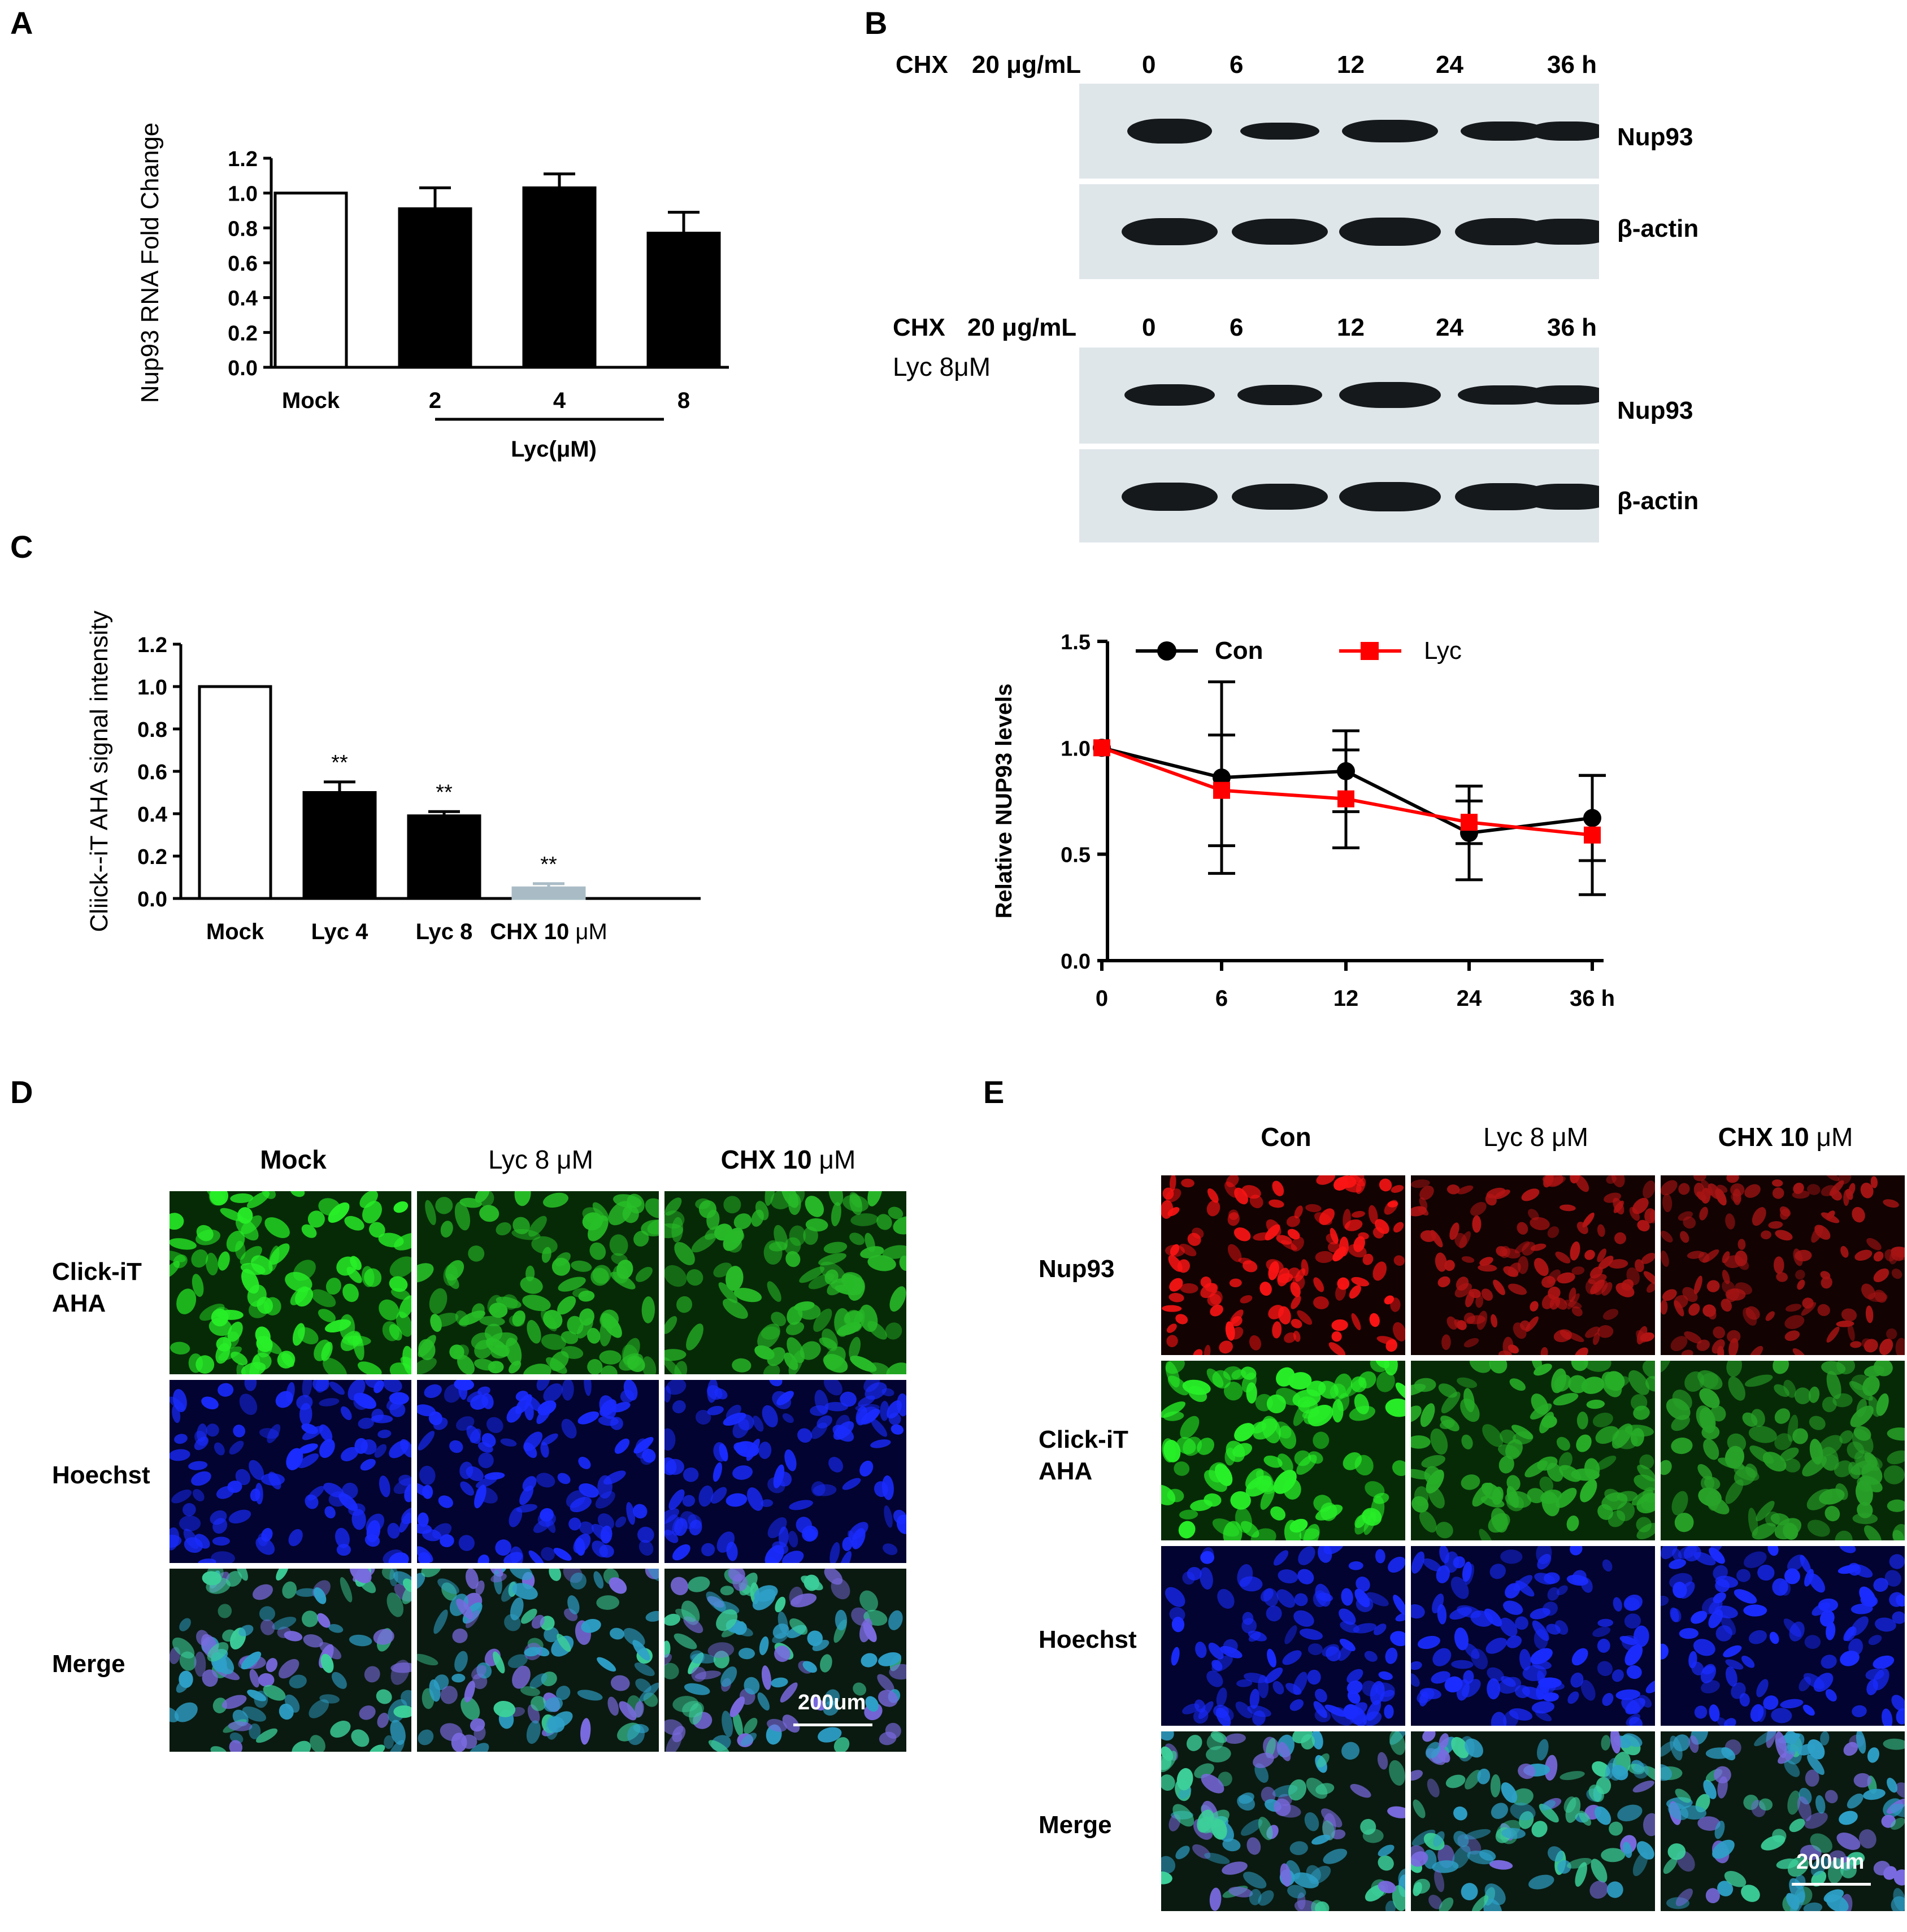 This screenshot has width=1907, height=1932. I want to click on y-axis-label: Relative NUP93 levels, so click(1004, 801).